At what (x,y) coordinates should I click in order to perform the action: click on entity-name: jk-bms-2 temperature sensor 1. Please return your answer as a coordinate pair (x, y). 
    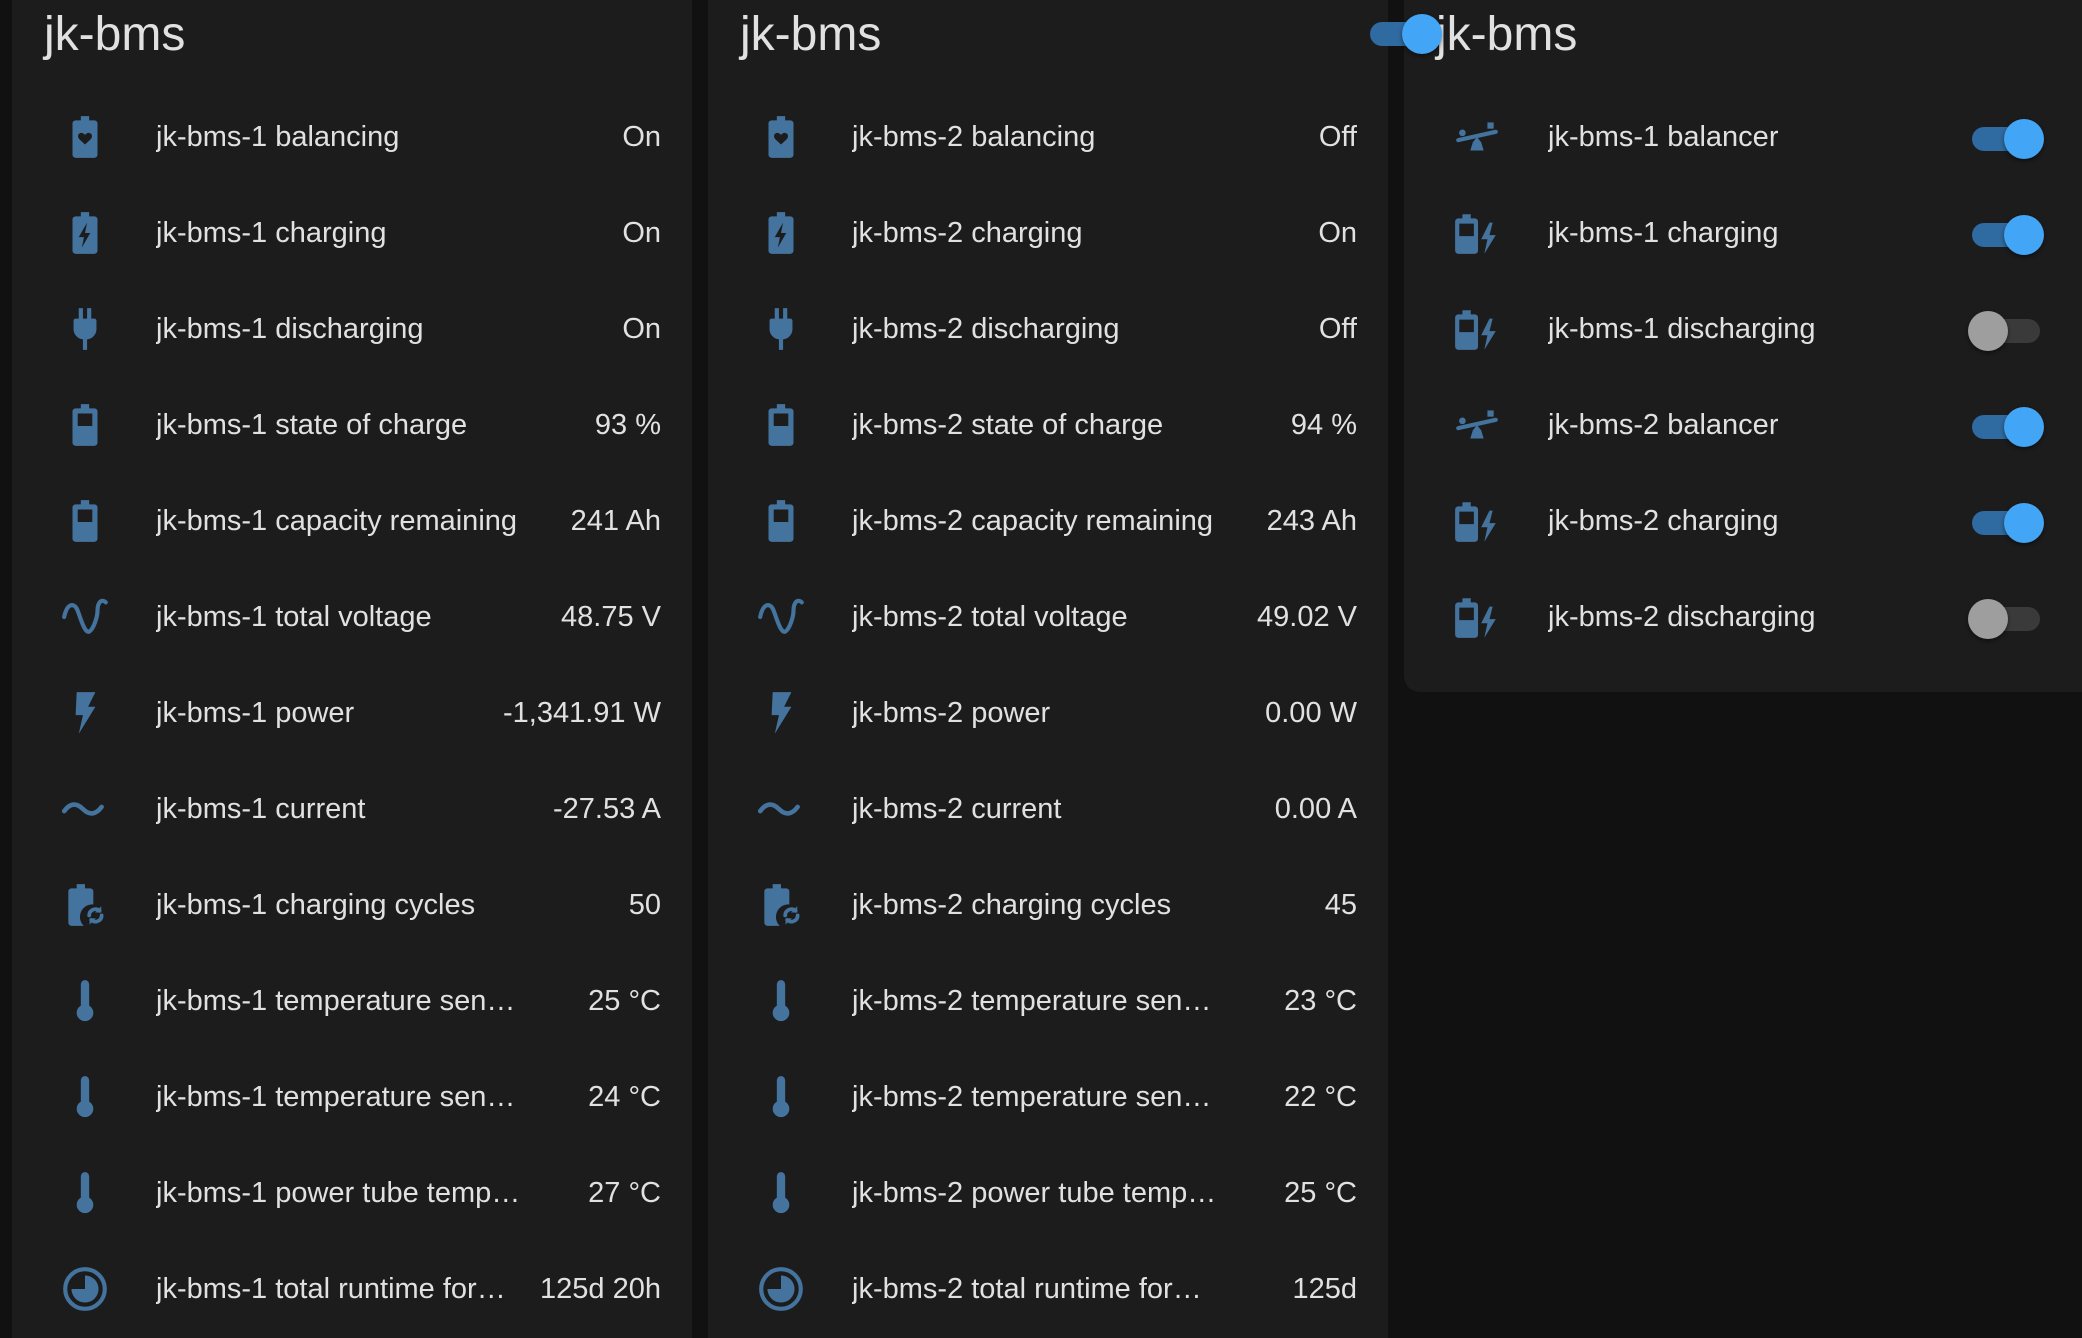
    Looking at the image, I should click on (1037, 1001).